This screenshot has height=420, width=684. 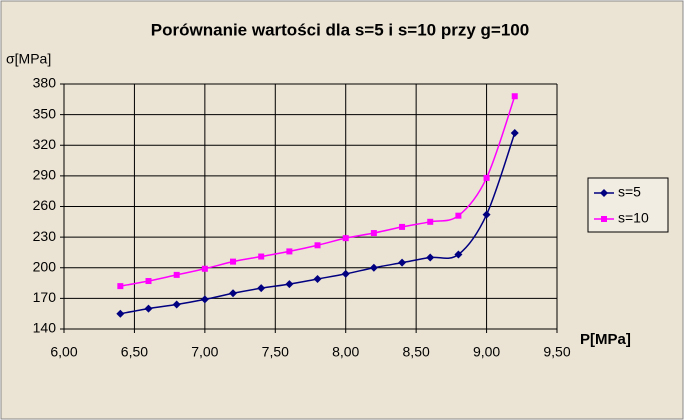 I want to click on y-axis-label: σ[MPa], so click(x=28, y=59).